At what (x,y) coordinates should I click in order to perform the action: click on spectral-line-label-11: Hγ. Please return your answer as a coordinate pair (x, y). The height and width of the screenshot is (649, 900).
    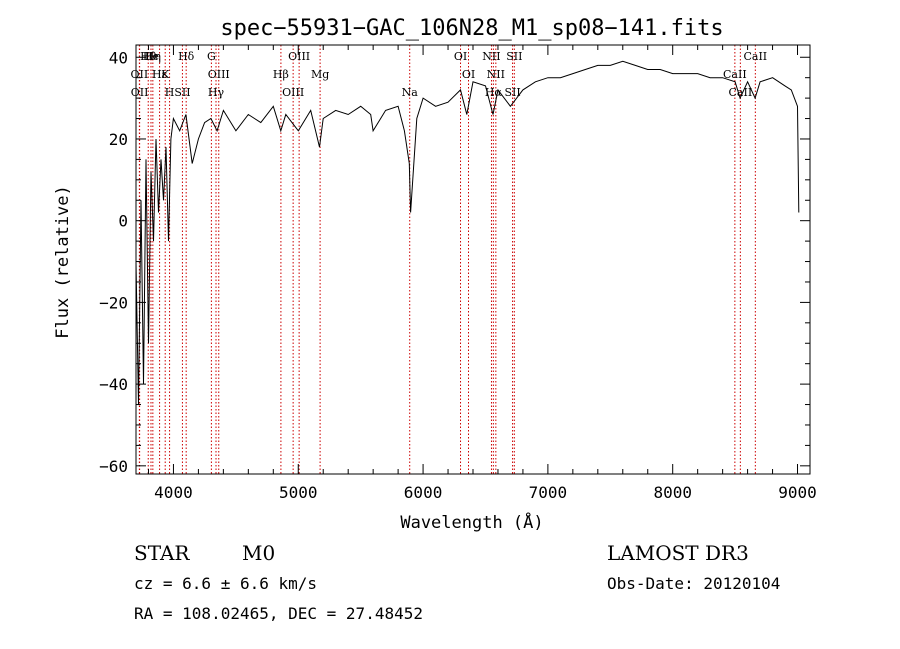
    Looking at the image, I should click on (216, 92).